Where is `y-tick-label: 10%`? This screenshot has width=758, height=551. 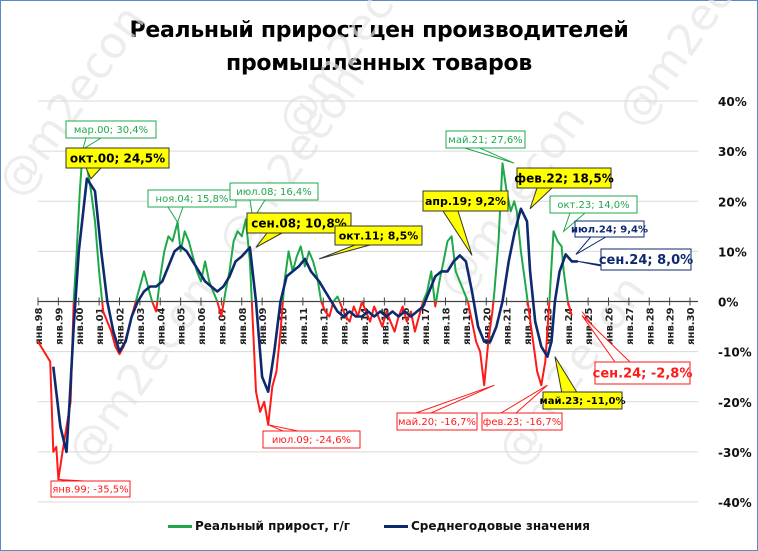 y-tick-label: 10% is located at coordinates (732, 252).